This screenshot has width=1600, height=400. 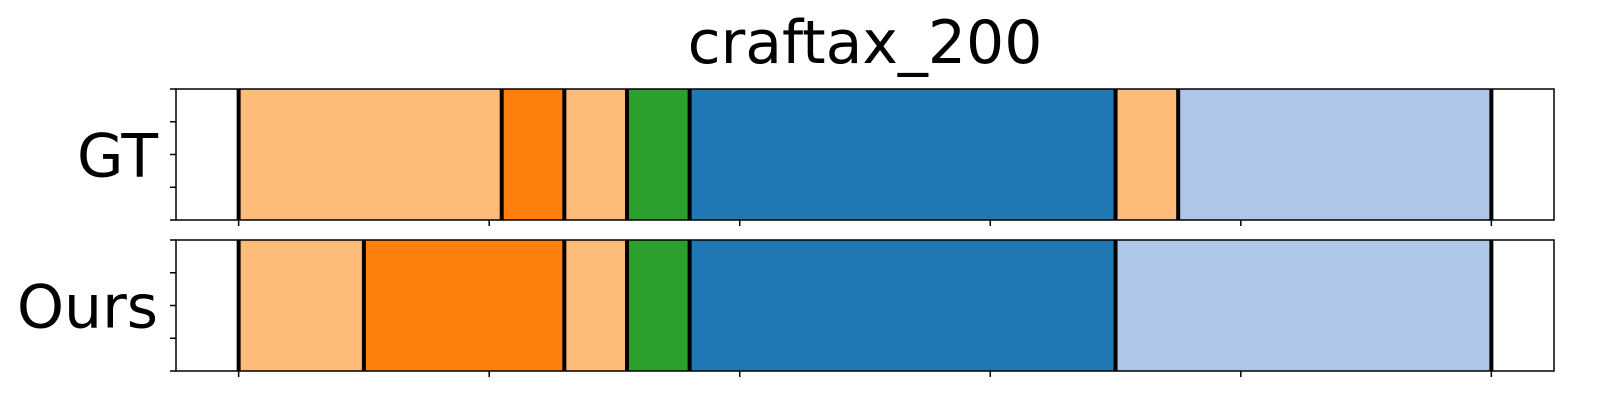 I want to click on row-label-gt: GT, so click(x=117, y=157).